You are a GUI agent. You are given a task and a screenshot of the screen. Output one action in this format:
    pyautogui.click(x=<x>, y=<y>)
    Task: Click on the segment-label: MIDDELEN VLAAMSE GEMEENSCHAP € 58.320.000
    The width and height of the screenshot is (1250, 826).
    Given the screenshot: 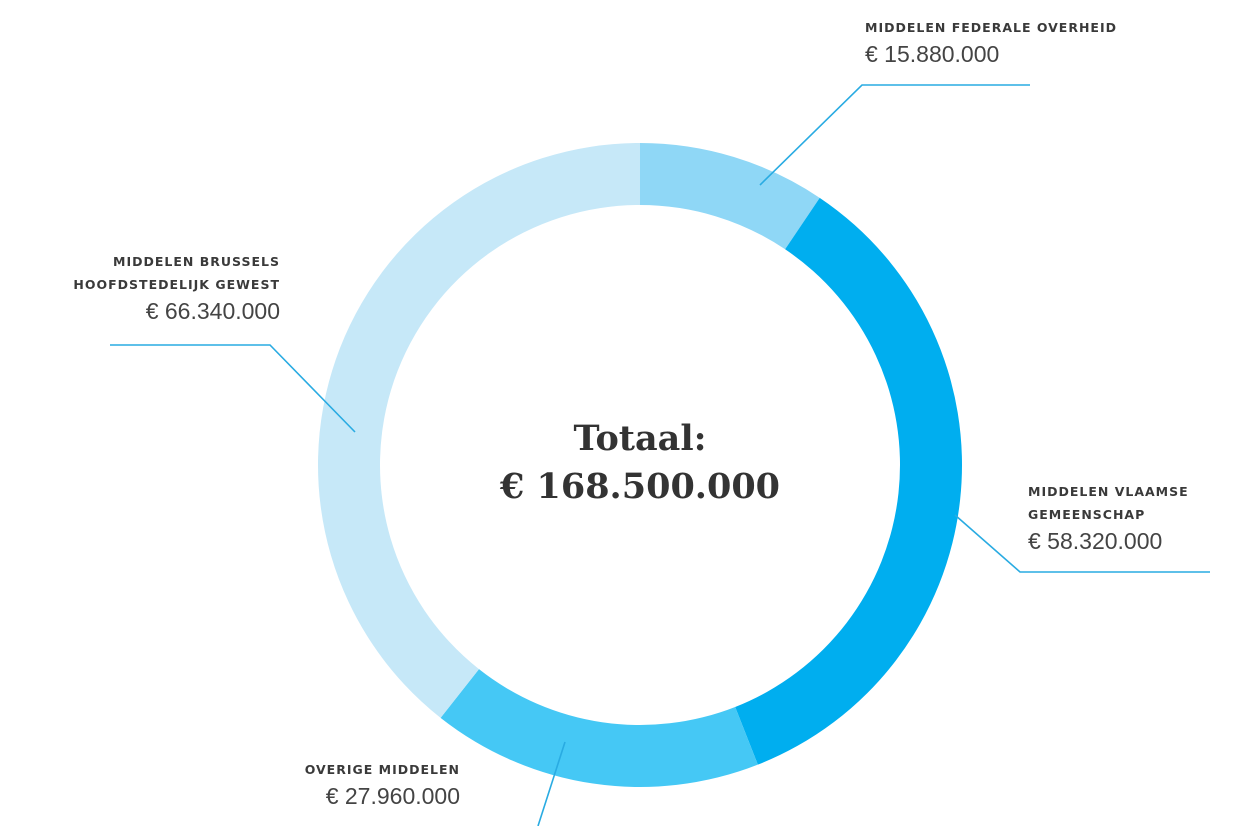 What is the action you would take?
    pyautogui.click(x=1128, y=517)
    